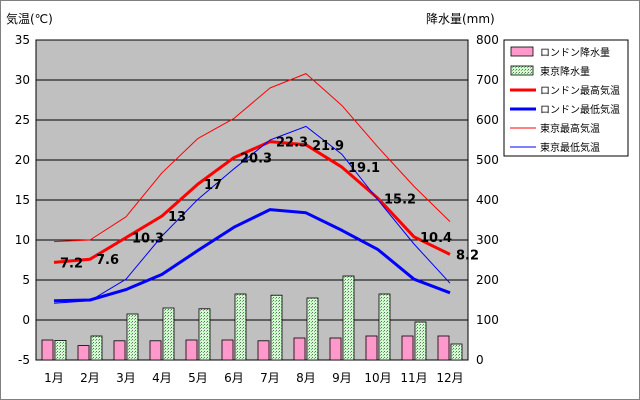 Image resolution: width=640 pixels, height=400 pixels. Describe the element at coordinates (400, 199) in the screenshot. I see `data-label-london-high: 15.2` at that location.